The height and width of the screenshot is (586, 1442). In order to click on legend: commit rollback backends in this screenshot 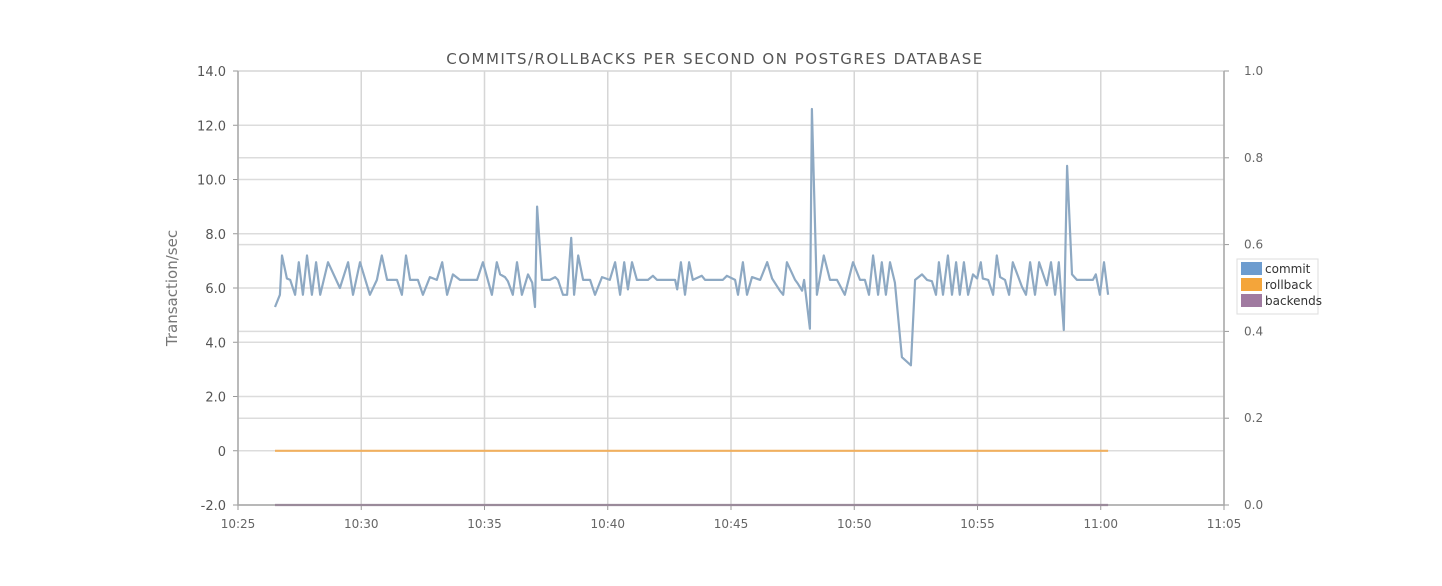, I will do `click(1279, 286)`.